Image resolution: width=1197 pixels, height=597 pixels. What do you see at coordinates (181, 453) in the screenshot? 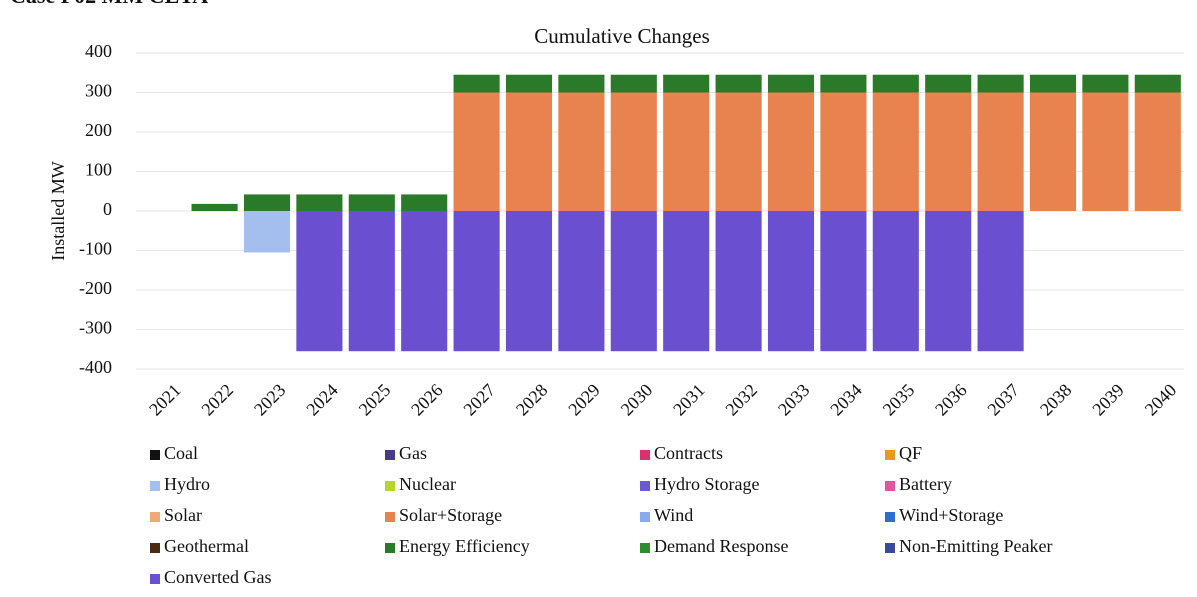
I see `legend-label: Coal` at bounding box center [181, 453].